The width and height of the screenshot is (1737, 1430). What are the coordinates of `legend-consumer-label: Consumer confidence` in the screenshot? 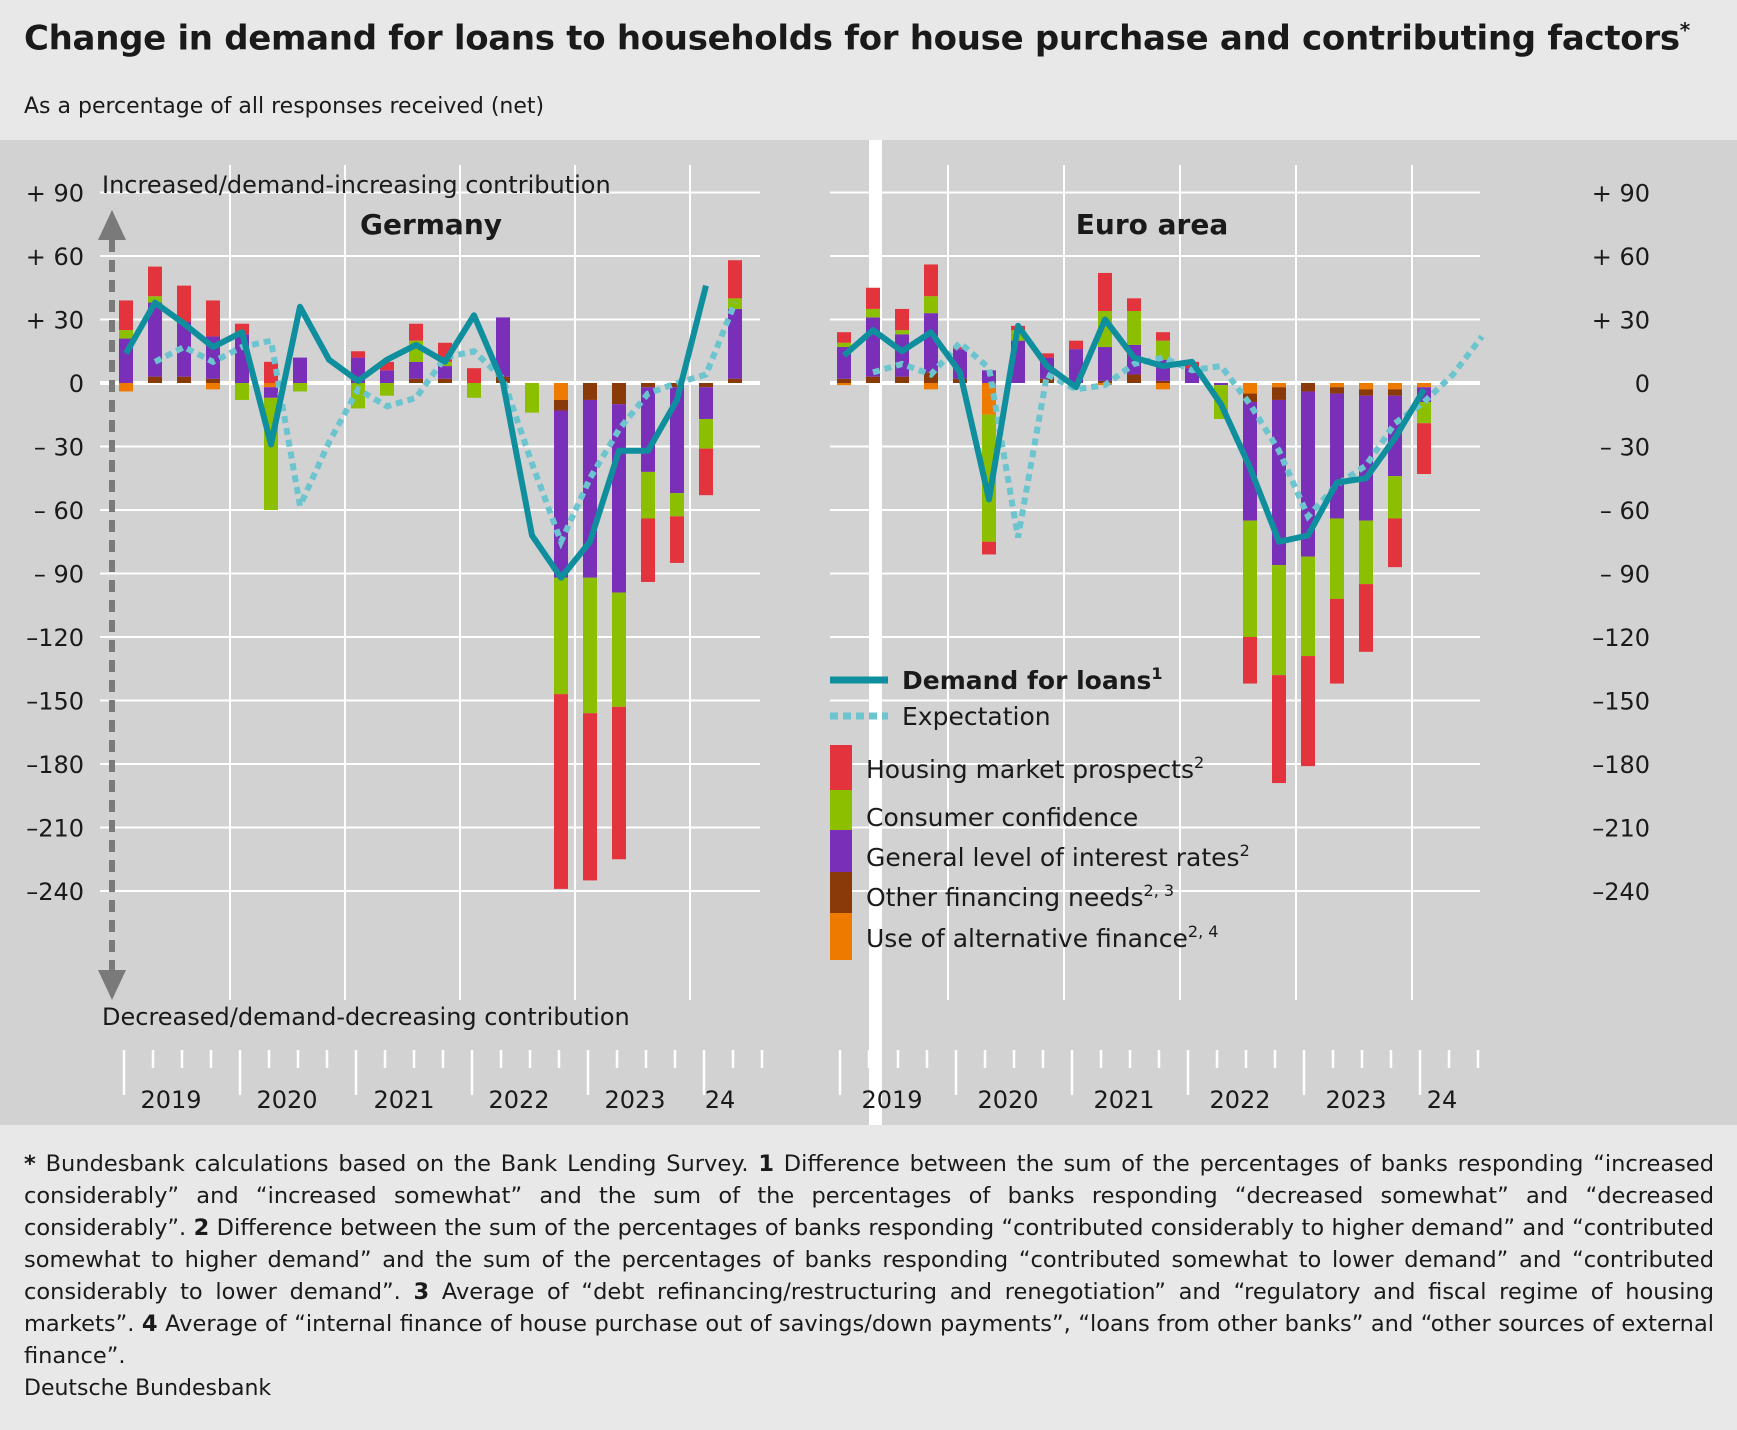 It's located at (1002, 817).